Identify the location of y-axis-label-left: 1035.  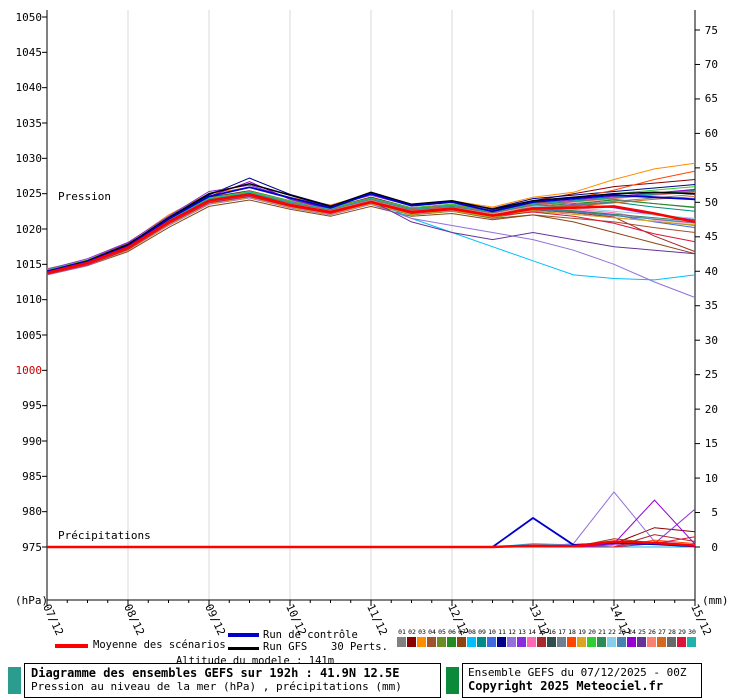
(29, 123).